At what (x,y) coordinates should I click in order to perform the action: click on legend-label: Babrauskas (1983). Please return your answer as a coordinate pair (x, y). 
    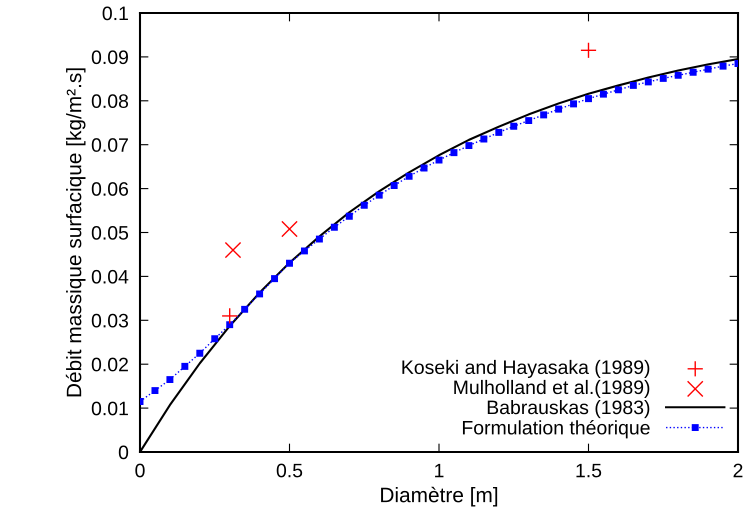
    Looking at the image, I should click on (569, 409).